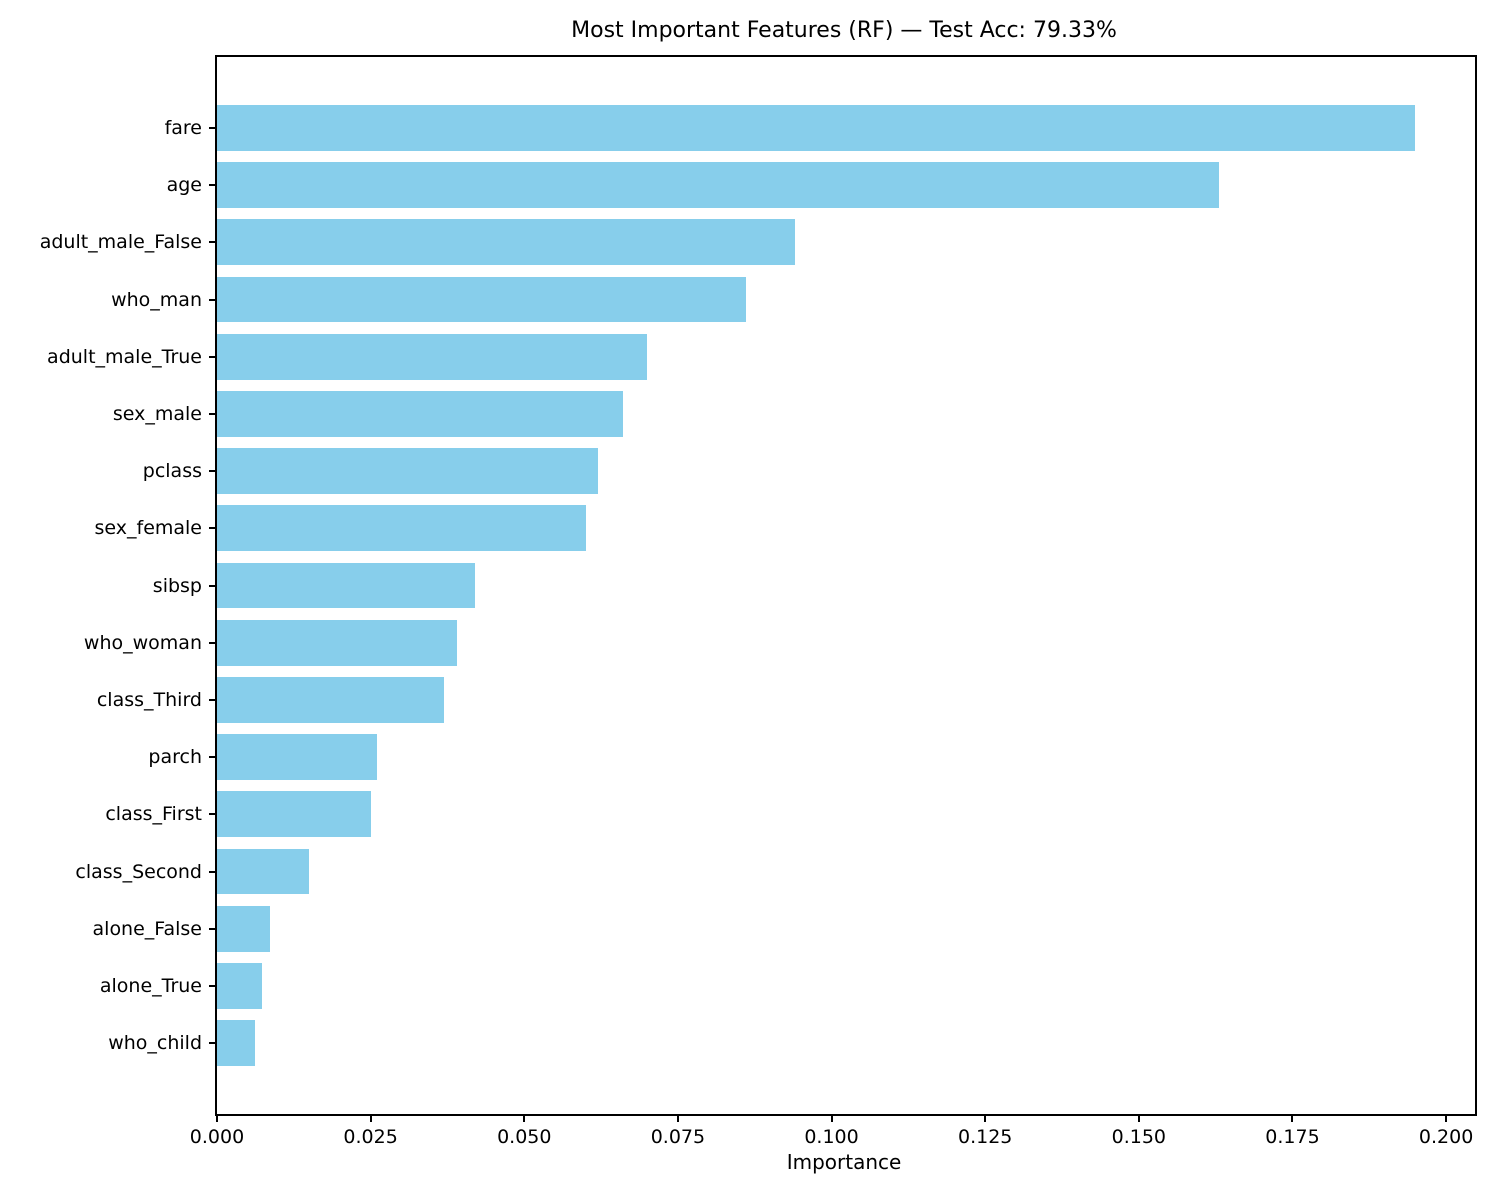 This screenshot has width=1500, height=1200. What do you see at coordinates (294, 814) in the screenshot?
I see `bar-class_First` at bounding box center [294, 814].